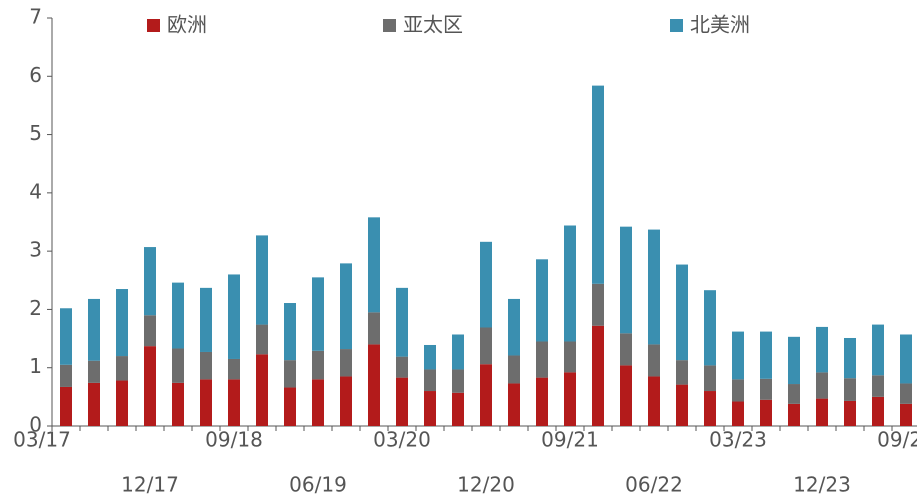 The width and height of the screenshot is (917, 495). Describe the element at coordinates (570, 440) in the screenshot. I see `x-tick-label: 09/21` at that location.